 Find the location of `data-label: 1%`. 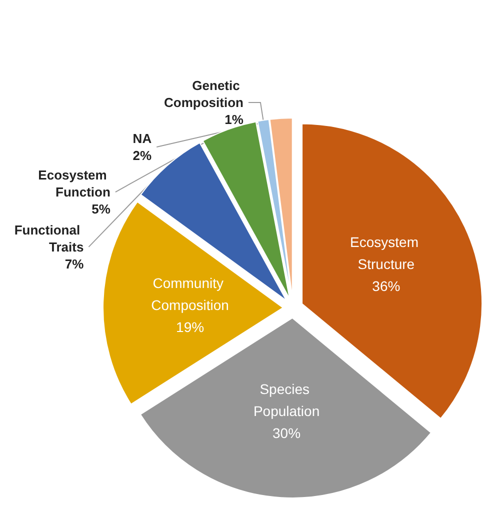

data-label: 1% is located at coordinates (234, 120).